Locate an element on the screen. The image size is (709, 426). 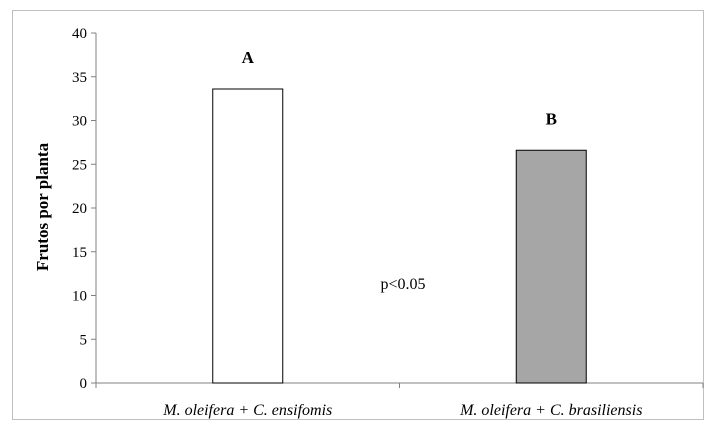
y-tick-label: 0 is located at coordinates (84, 384).